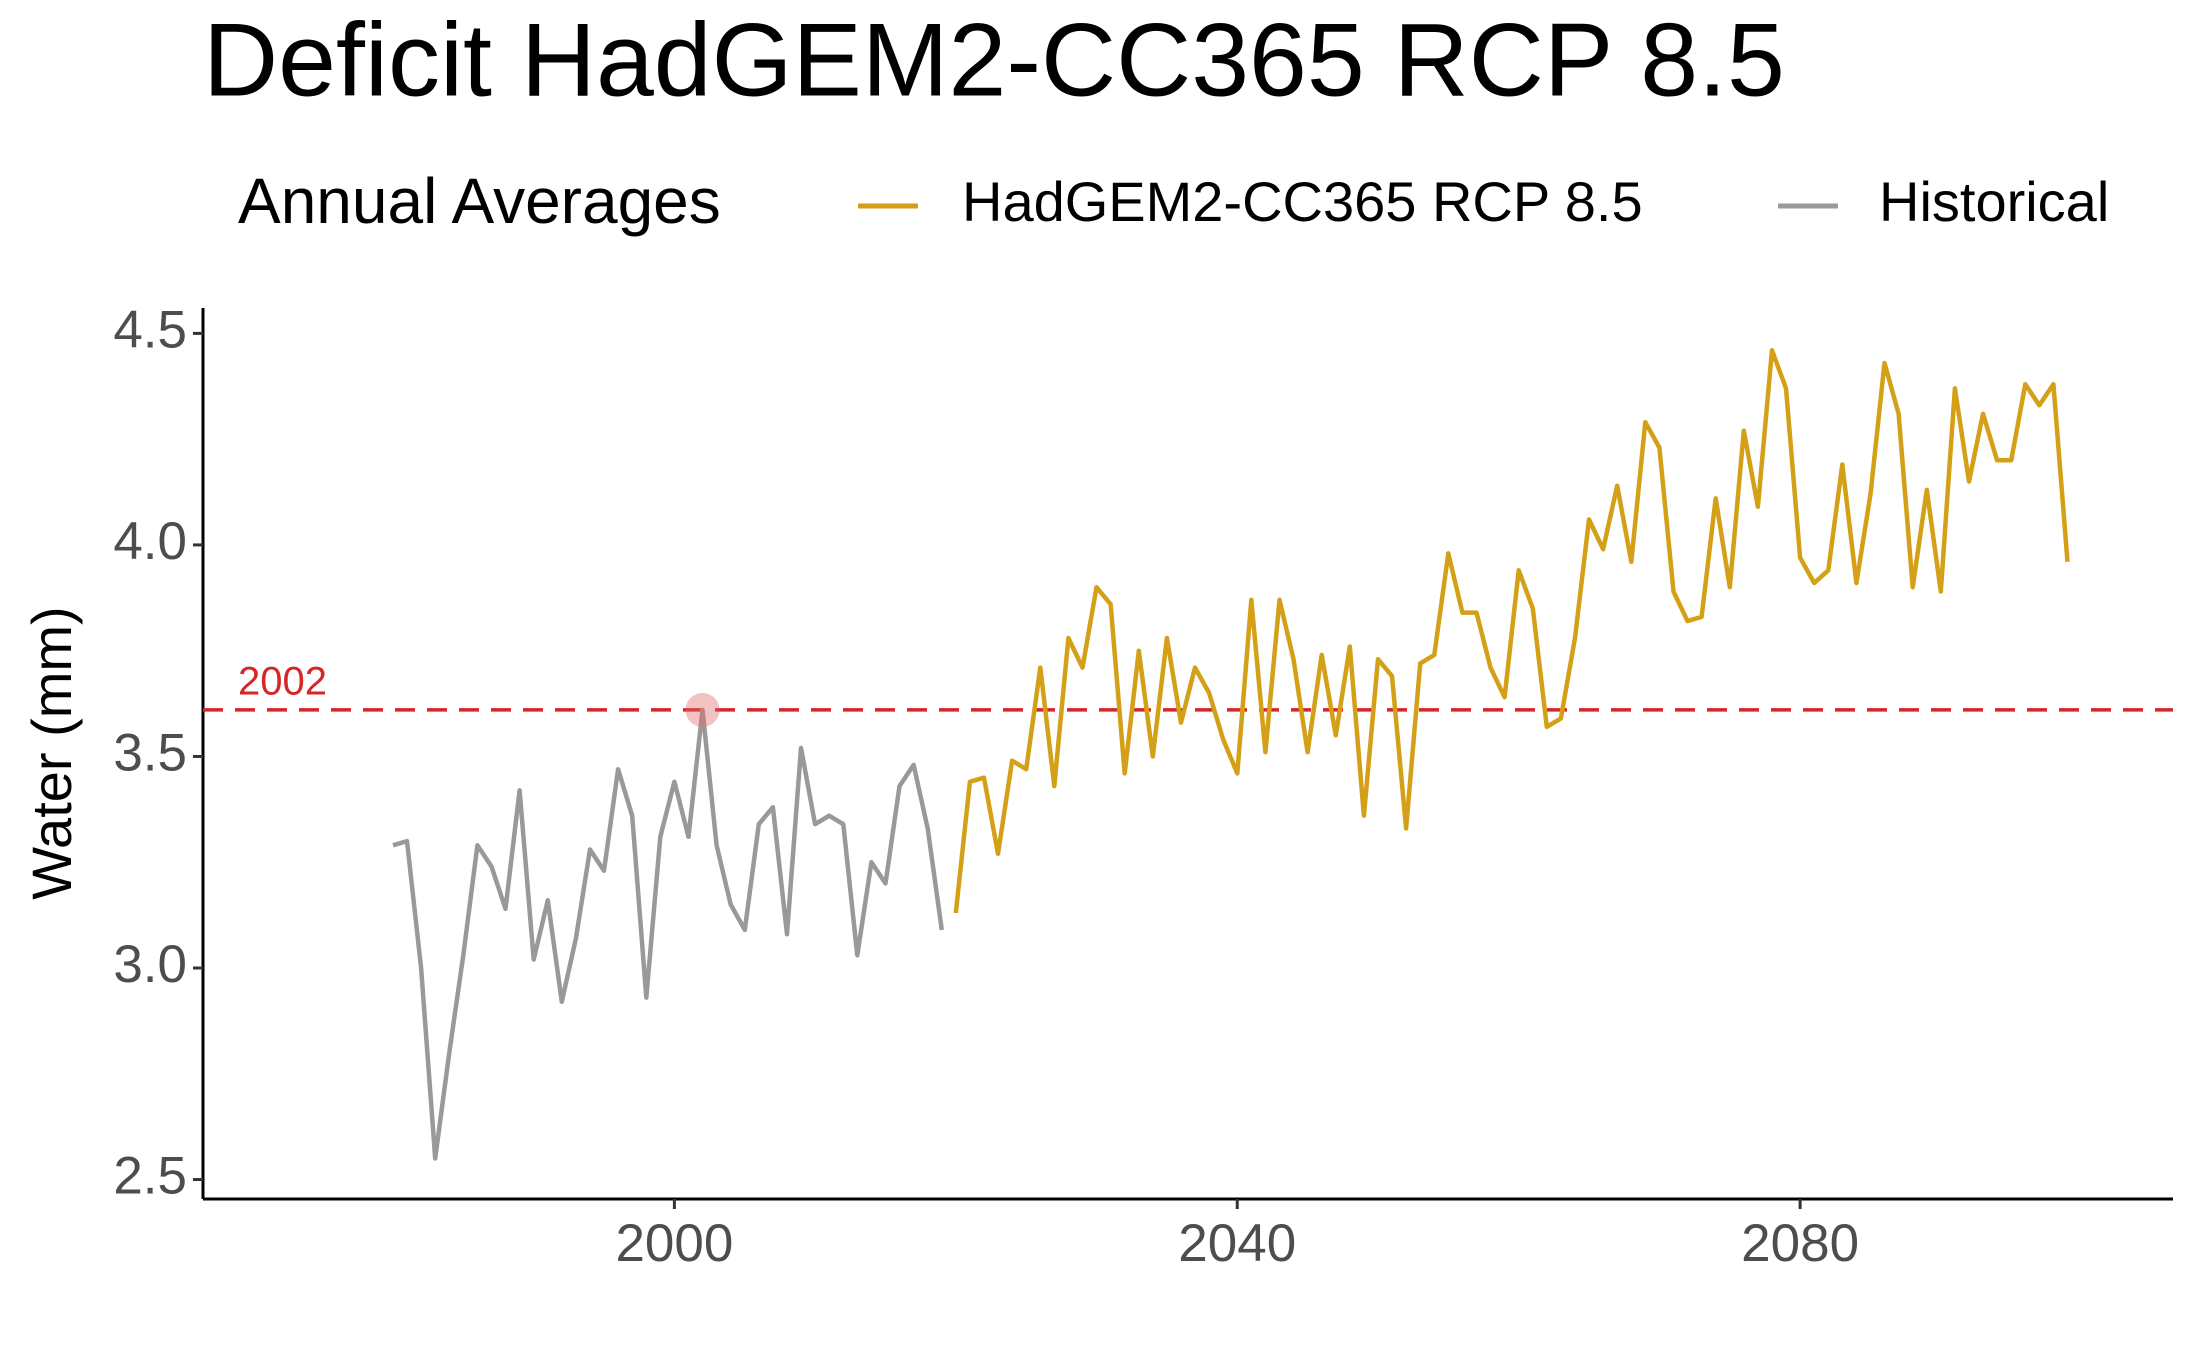 The width and height of the screenshot is (2187, 1350). I want to click on highlight-point, so click(702, 709).